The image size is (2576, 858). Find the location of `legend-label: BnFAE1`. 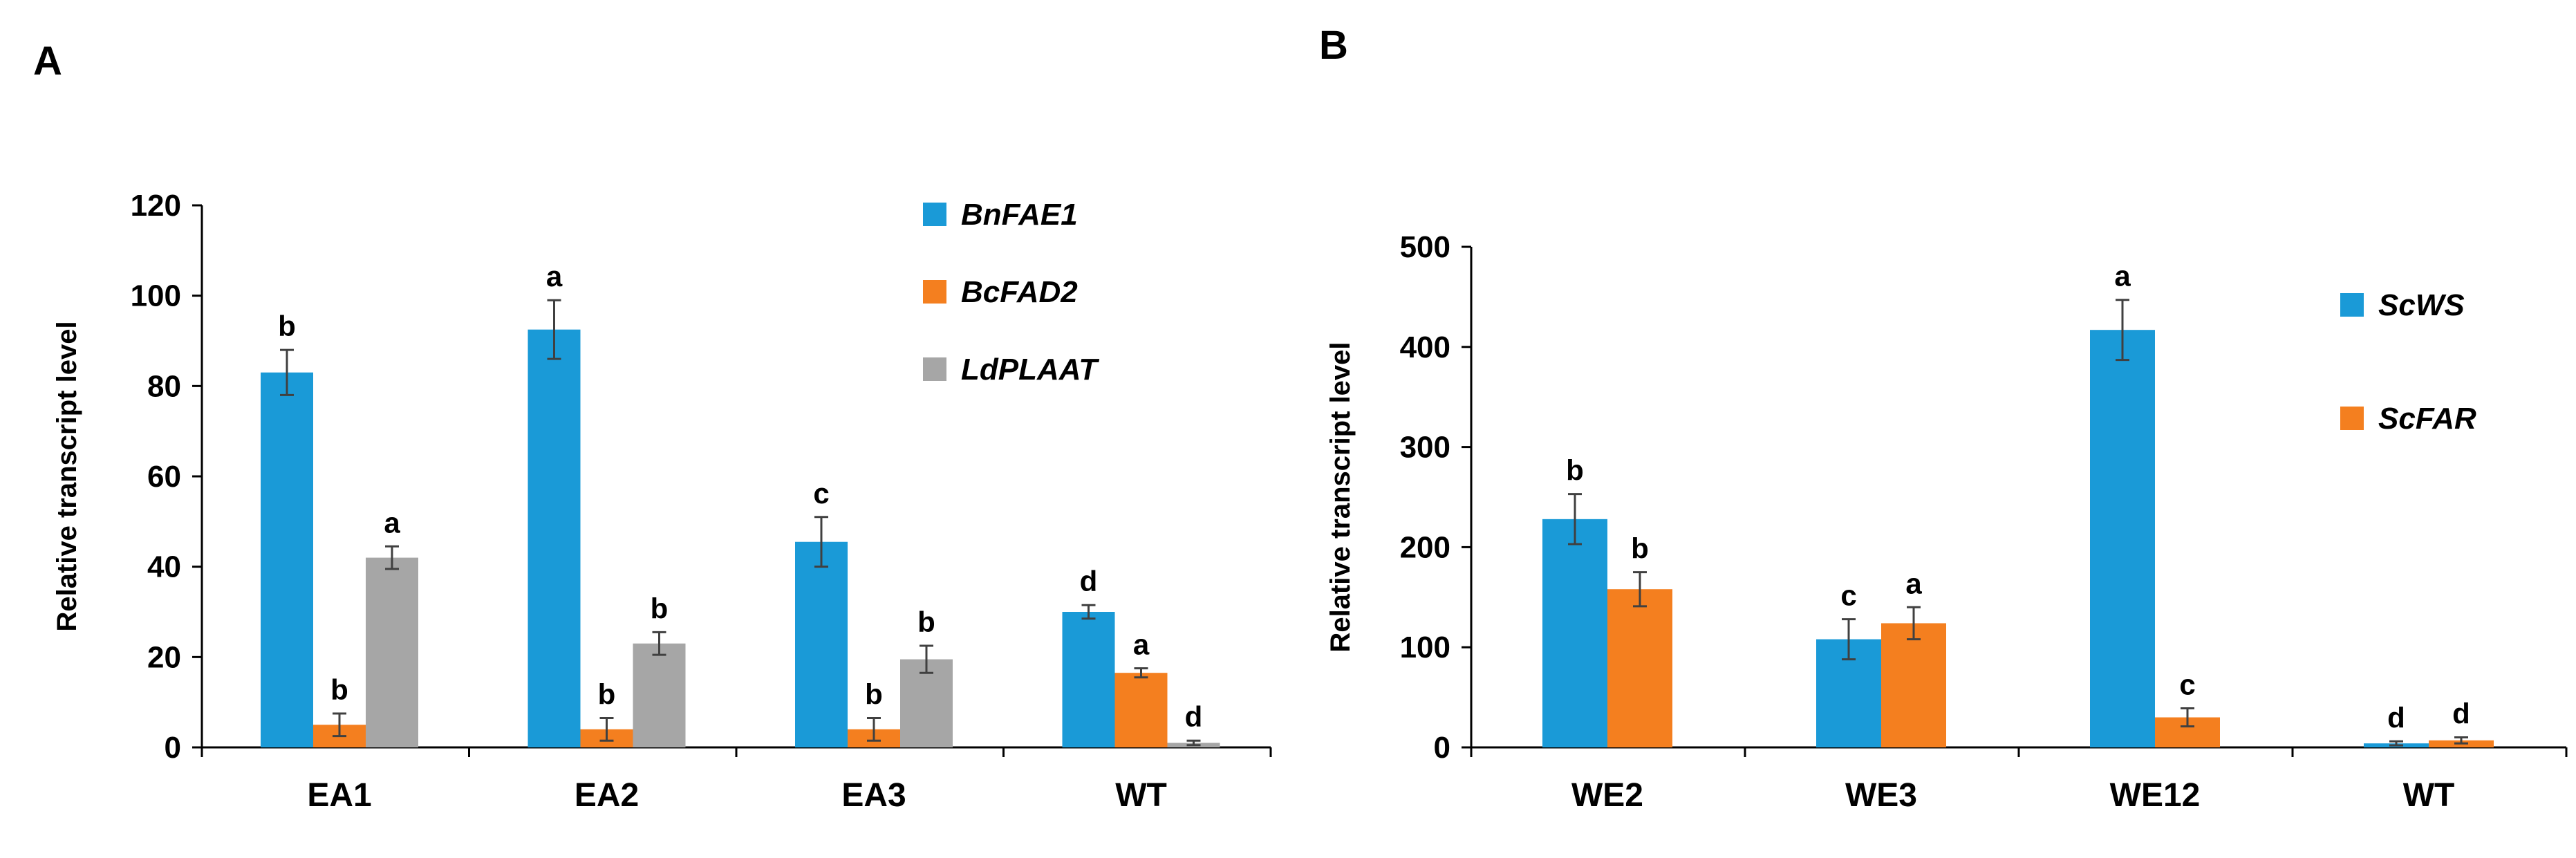

legend-label: BnFAE1 is located at coordinates (1019, 215).